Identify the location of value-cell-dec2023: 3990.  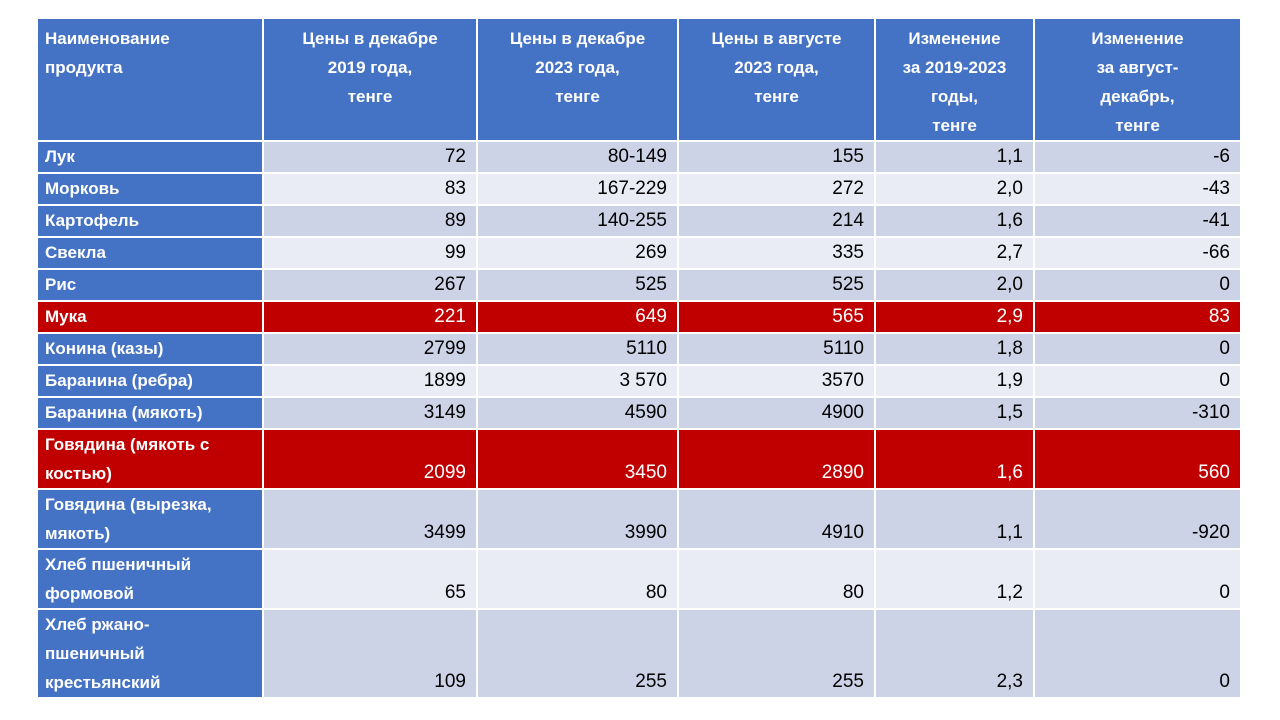
(577, 519).